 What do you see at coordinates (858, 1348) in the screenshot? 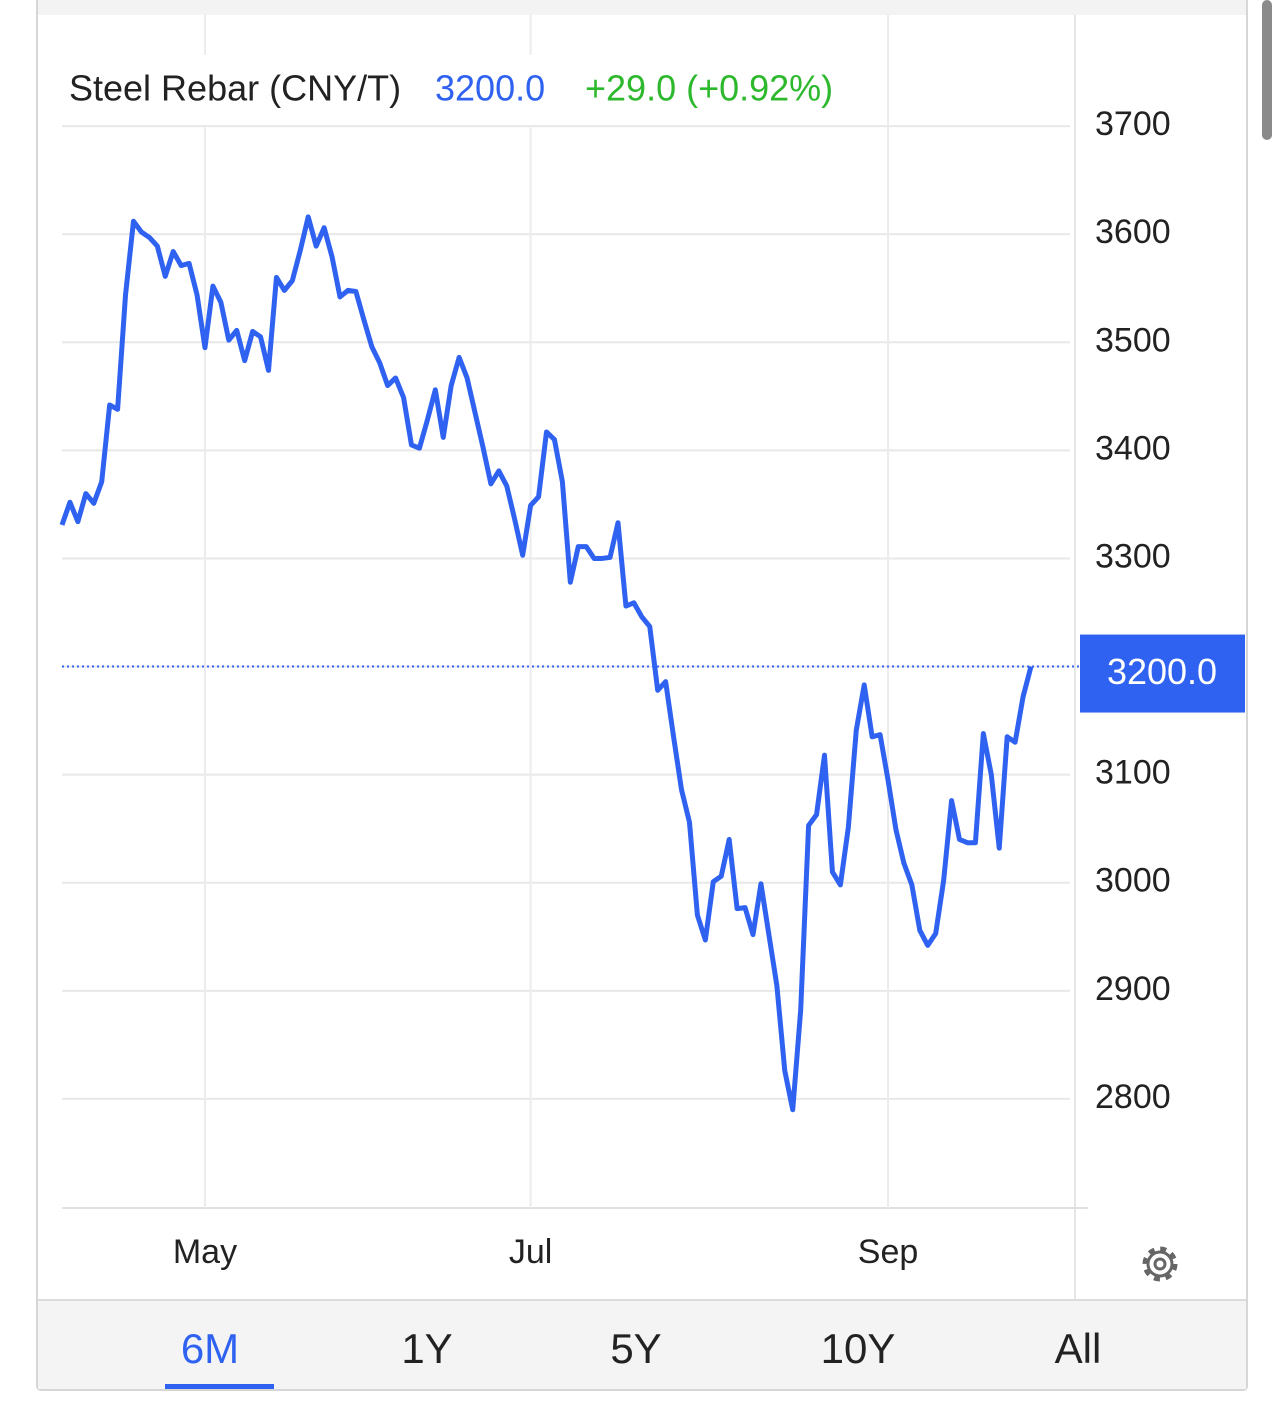
I see `range-tab: 10Y` at bounding box center [858, 1348].